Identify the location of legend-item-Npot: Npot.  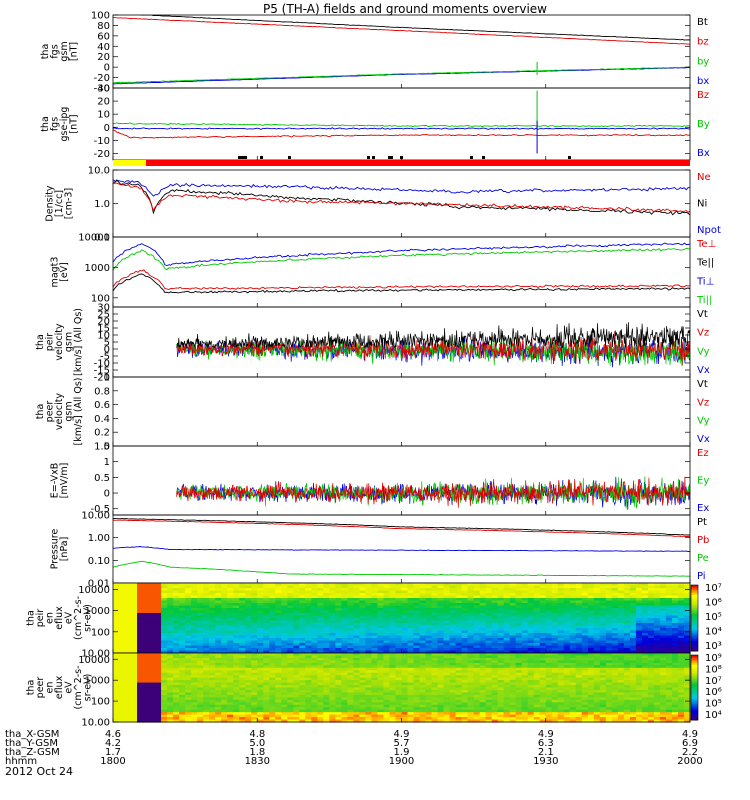
(709, 230).